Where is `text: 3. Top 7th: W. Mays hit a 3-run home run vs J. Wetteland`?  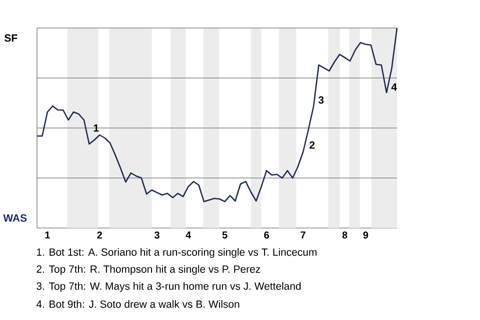 text: 3. Top 7th: W. Mays hit a 3-run home run vs J. Wetteland is located at coordinates (168, 287).